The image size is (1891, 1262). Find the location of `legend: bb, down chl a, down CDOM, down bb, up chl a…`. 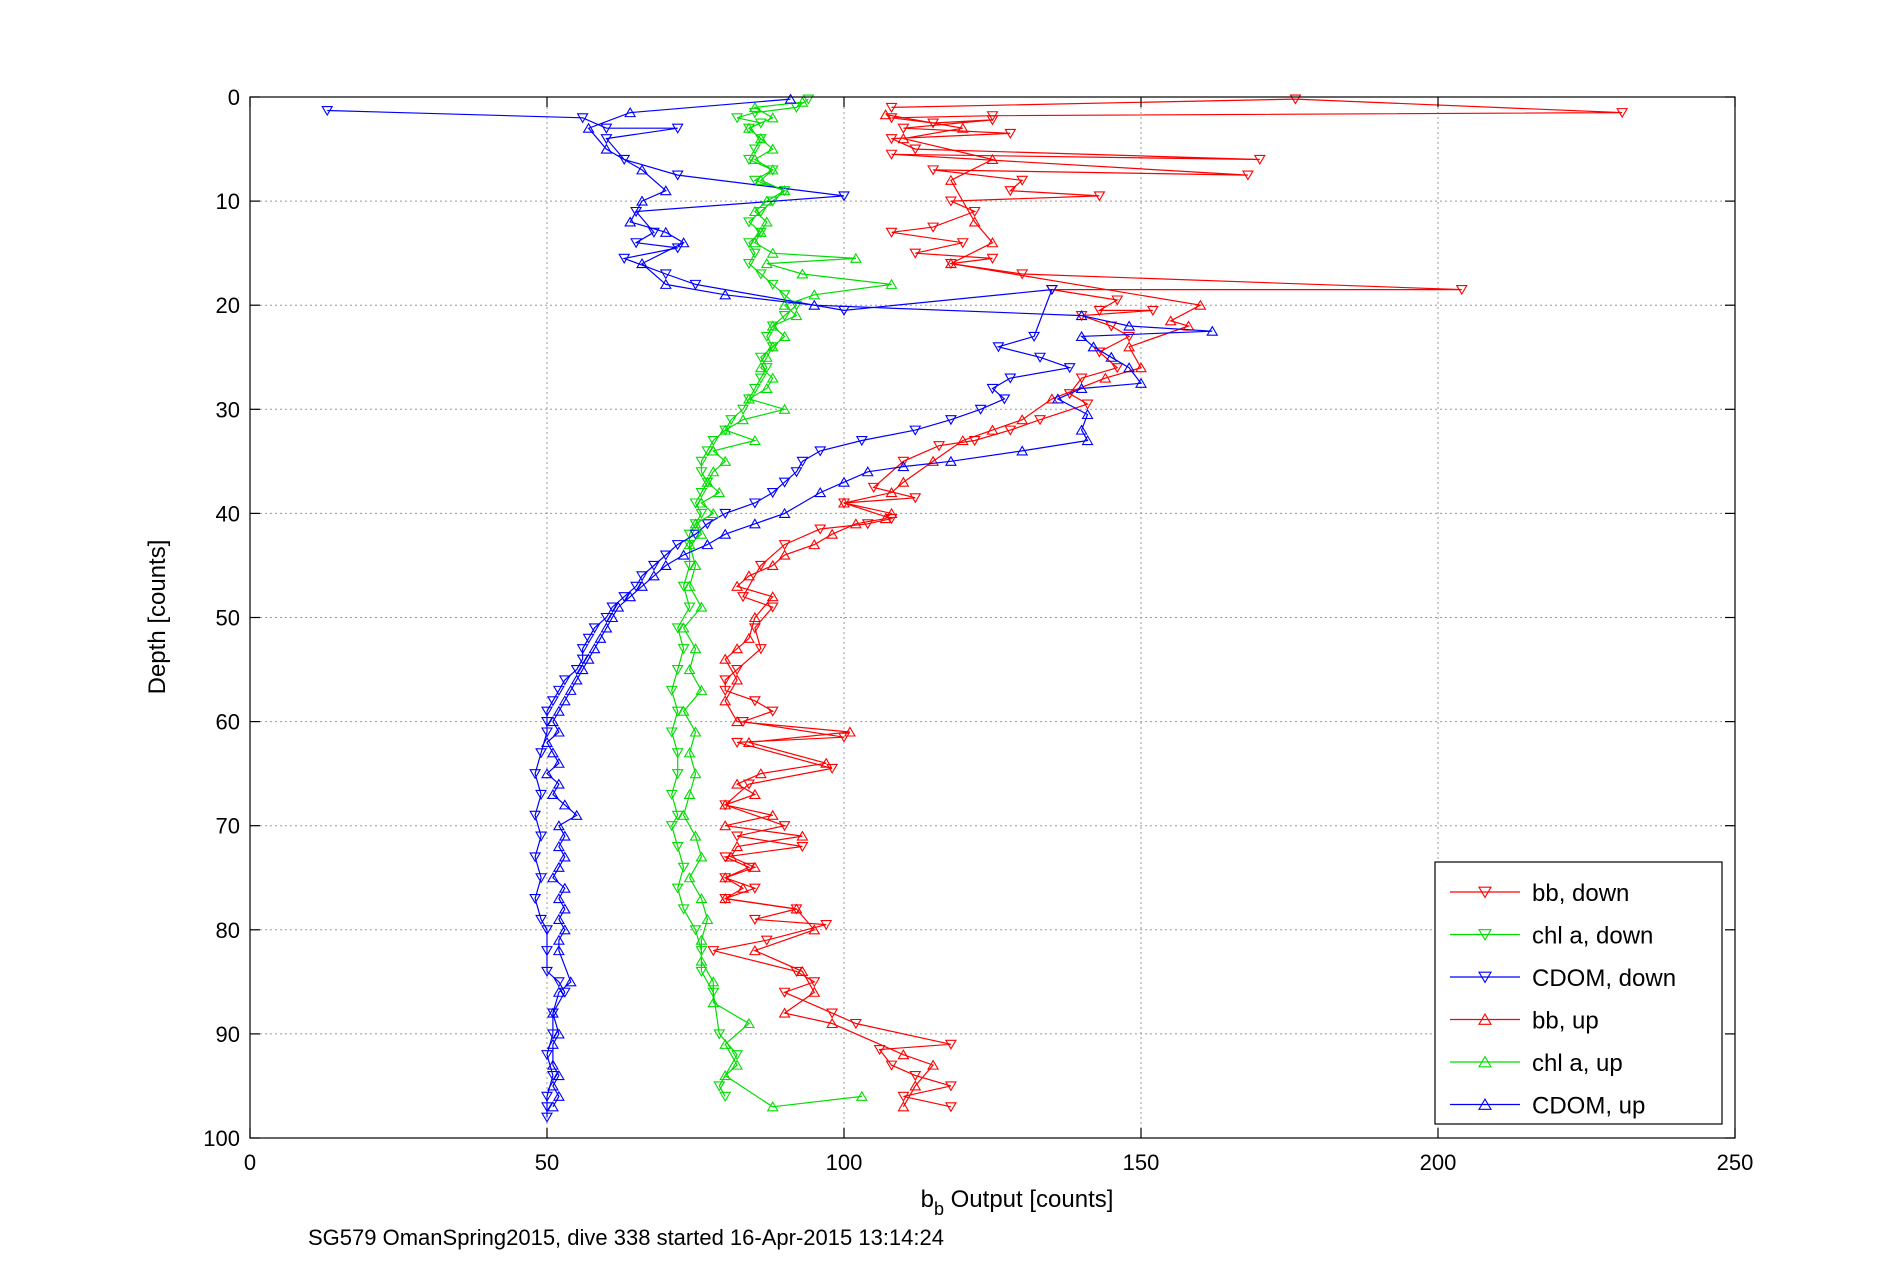

legend: bb, down chl a, down CDOM, down bb, up chl a… is located at coordinates (1578, 993).